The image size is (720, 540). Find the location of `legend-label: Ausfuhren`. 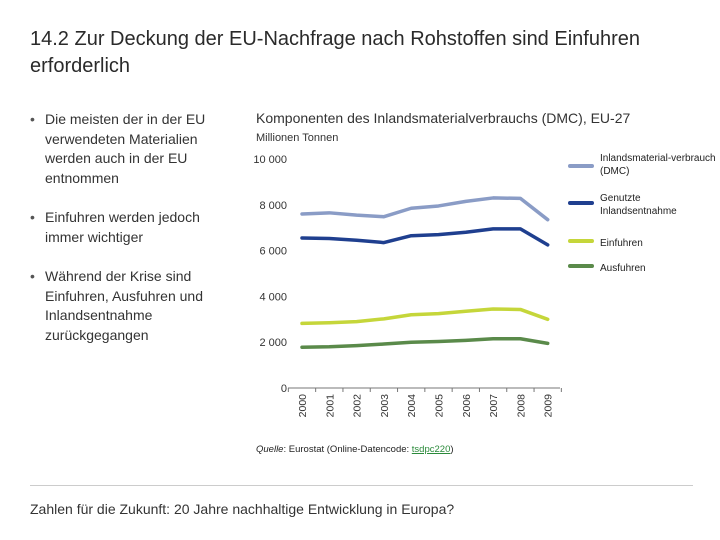

legend-label: Ausfuhren is located at coordinates (623, 268).